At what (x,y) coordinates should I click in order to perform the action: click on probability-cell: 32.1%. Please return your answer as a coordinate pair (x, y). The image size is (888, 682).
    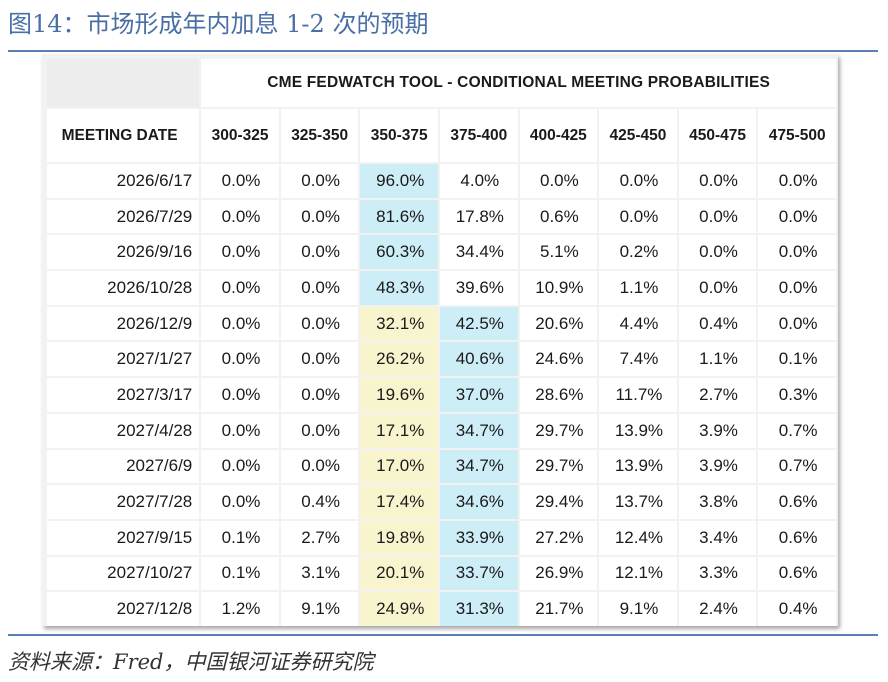
    Looking at the image, I should click on (399, 323).